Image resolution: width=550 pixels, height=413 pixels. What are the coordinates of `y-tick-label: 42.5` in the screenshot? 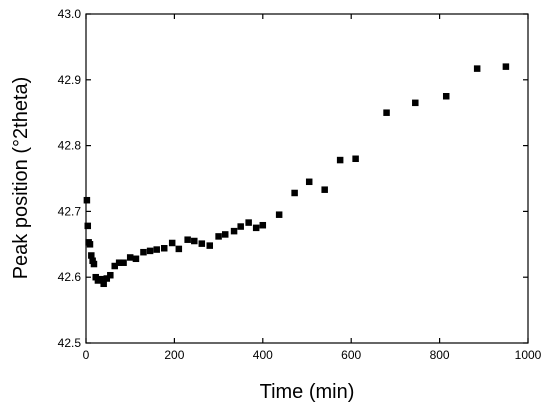 It's located at (70, 343).